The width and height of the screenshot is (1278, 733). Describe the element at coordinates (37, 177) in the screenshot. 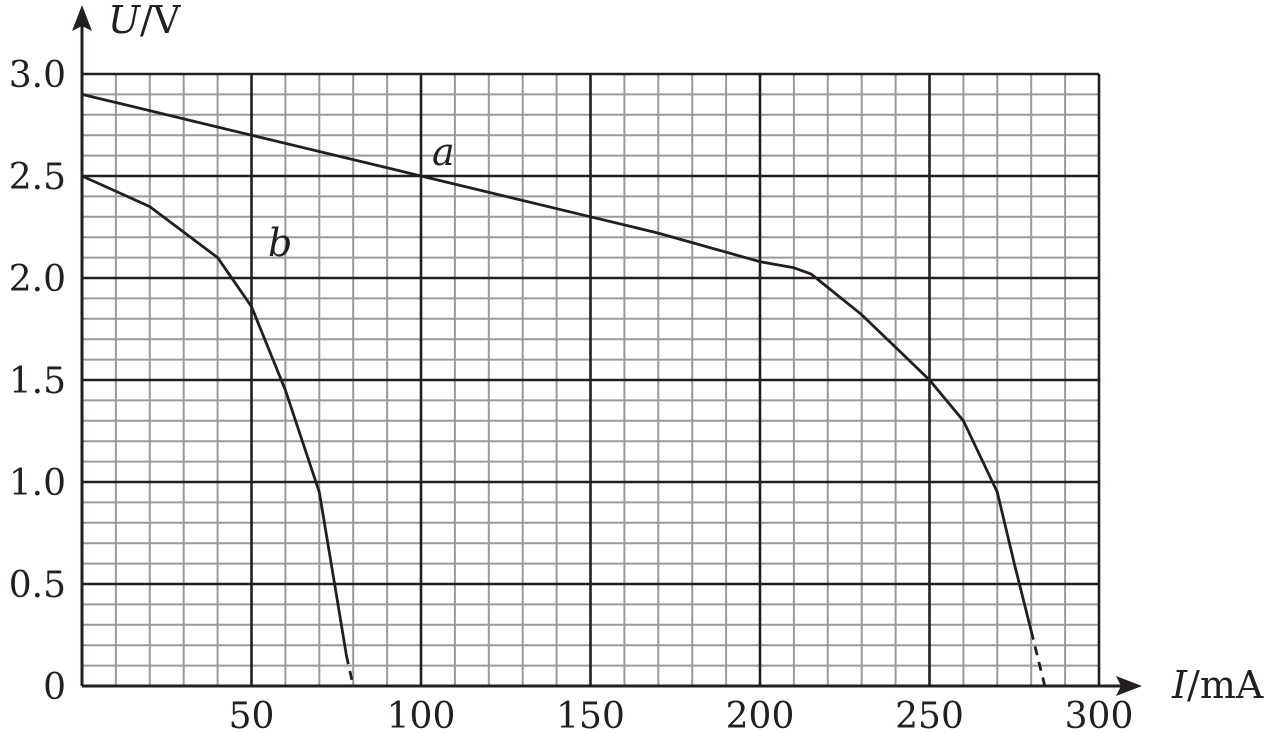

I see `y-tick-label: 2.5` at that location.